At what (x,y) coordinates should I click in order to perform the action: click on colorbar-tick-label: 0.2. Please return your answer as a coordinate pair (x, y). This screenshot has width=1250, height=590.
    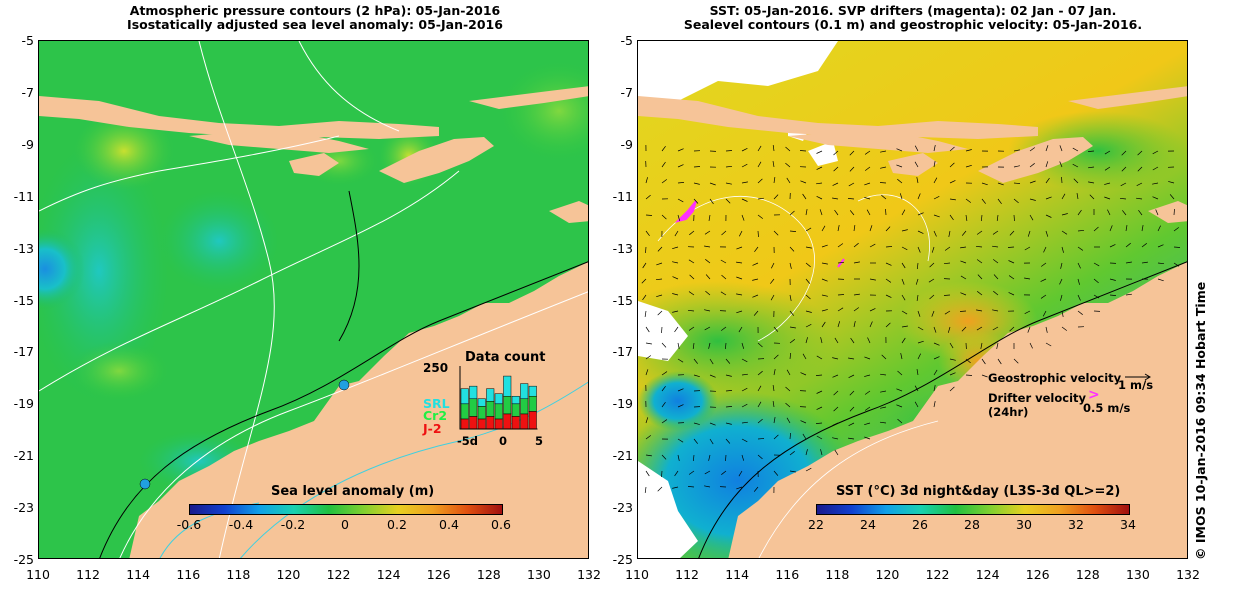
    Looking at the image, I should click on (397, 524).